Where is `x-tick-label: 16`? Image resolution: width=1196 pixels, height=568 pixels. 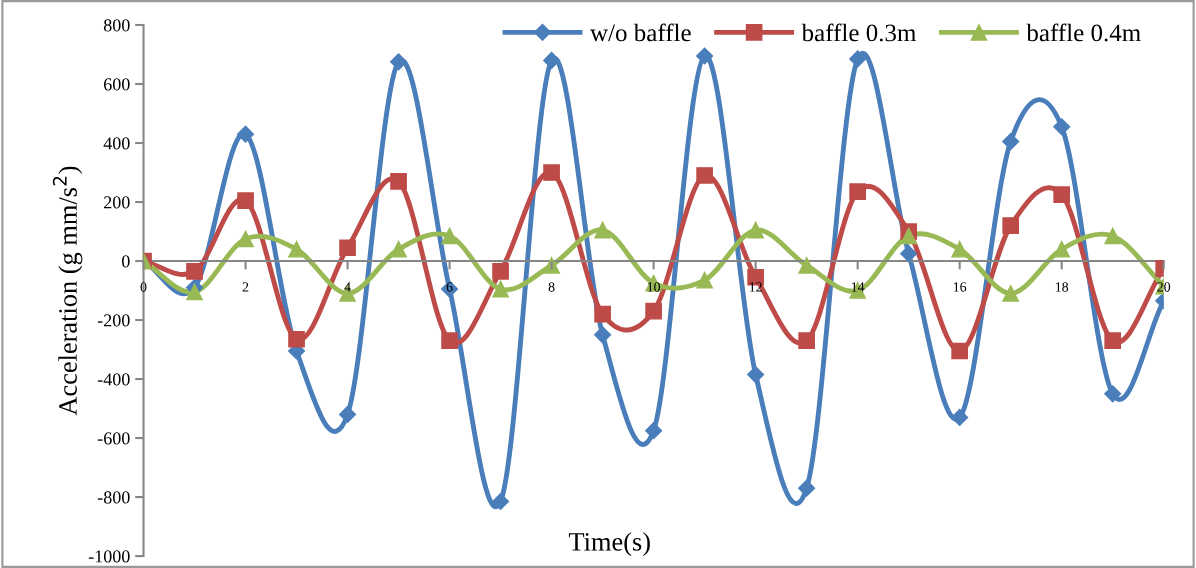 x-tick-label: 16 is located at coordinates (960, 287).